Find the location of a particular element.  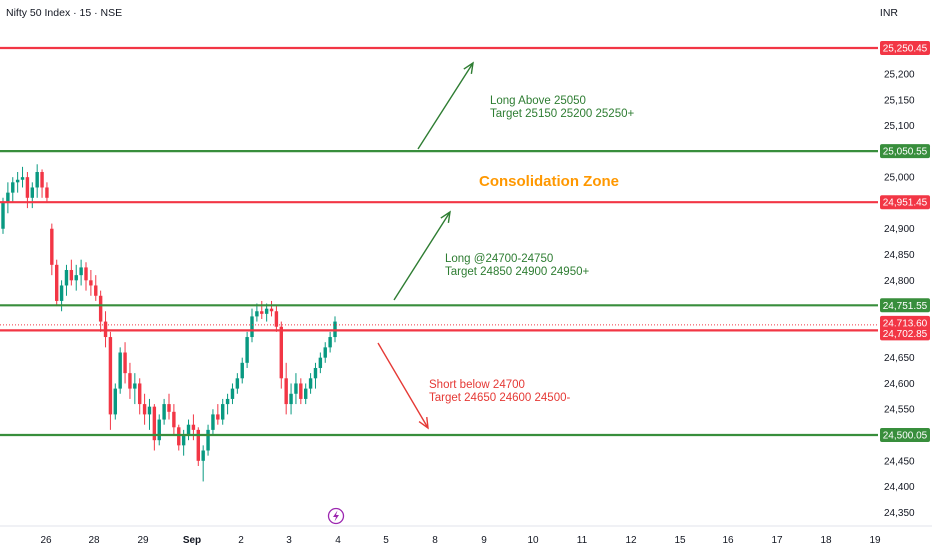

event-lightning-icon is located at coordinates (336, 516).